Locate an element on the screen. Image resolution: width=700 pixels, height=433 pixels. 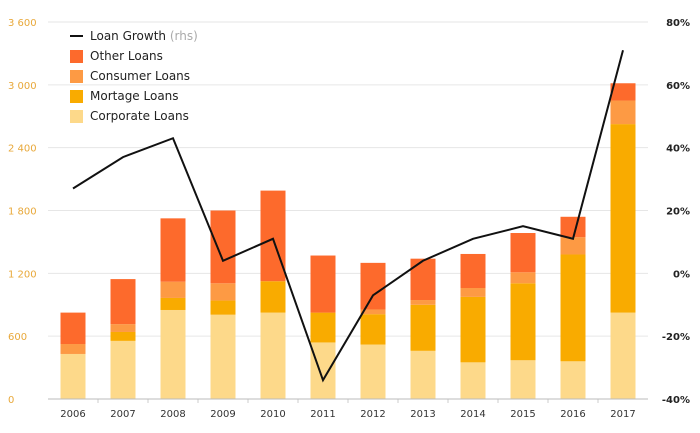
bar-other-loans-2017 is located at coordinates (623, 92).